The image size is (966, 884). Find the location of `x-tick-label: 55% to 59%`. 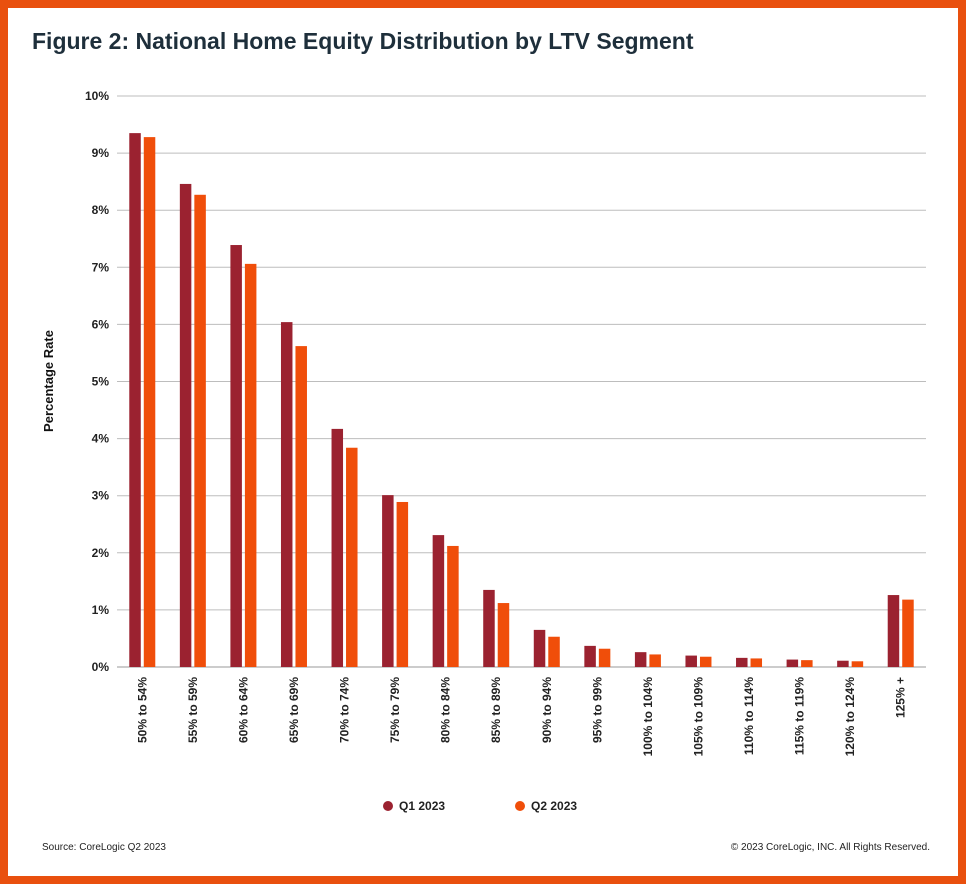

x-tick-label: 55% to 59% is located at coordinates (193, 710).